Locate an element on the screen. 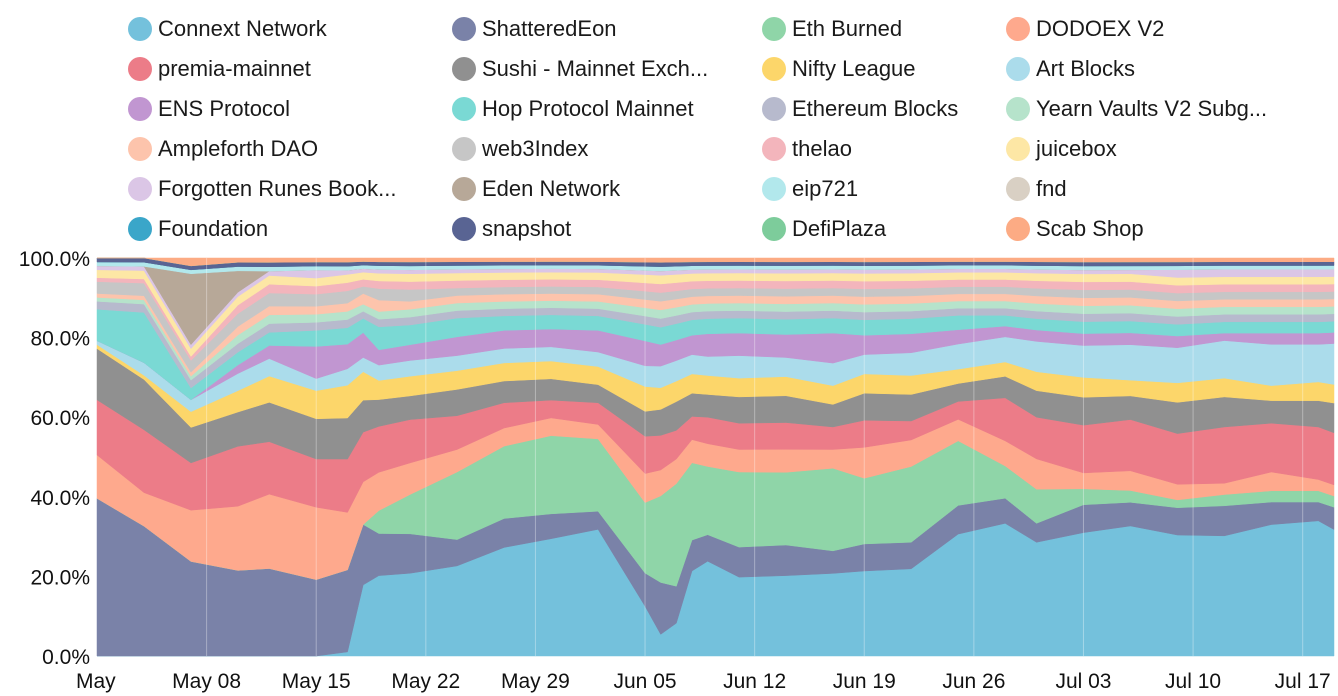  legend-label: ENS Protocol is located at coordinates (224, 108).